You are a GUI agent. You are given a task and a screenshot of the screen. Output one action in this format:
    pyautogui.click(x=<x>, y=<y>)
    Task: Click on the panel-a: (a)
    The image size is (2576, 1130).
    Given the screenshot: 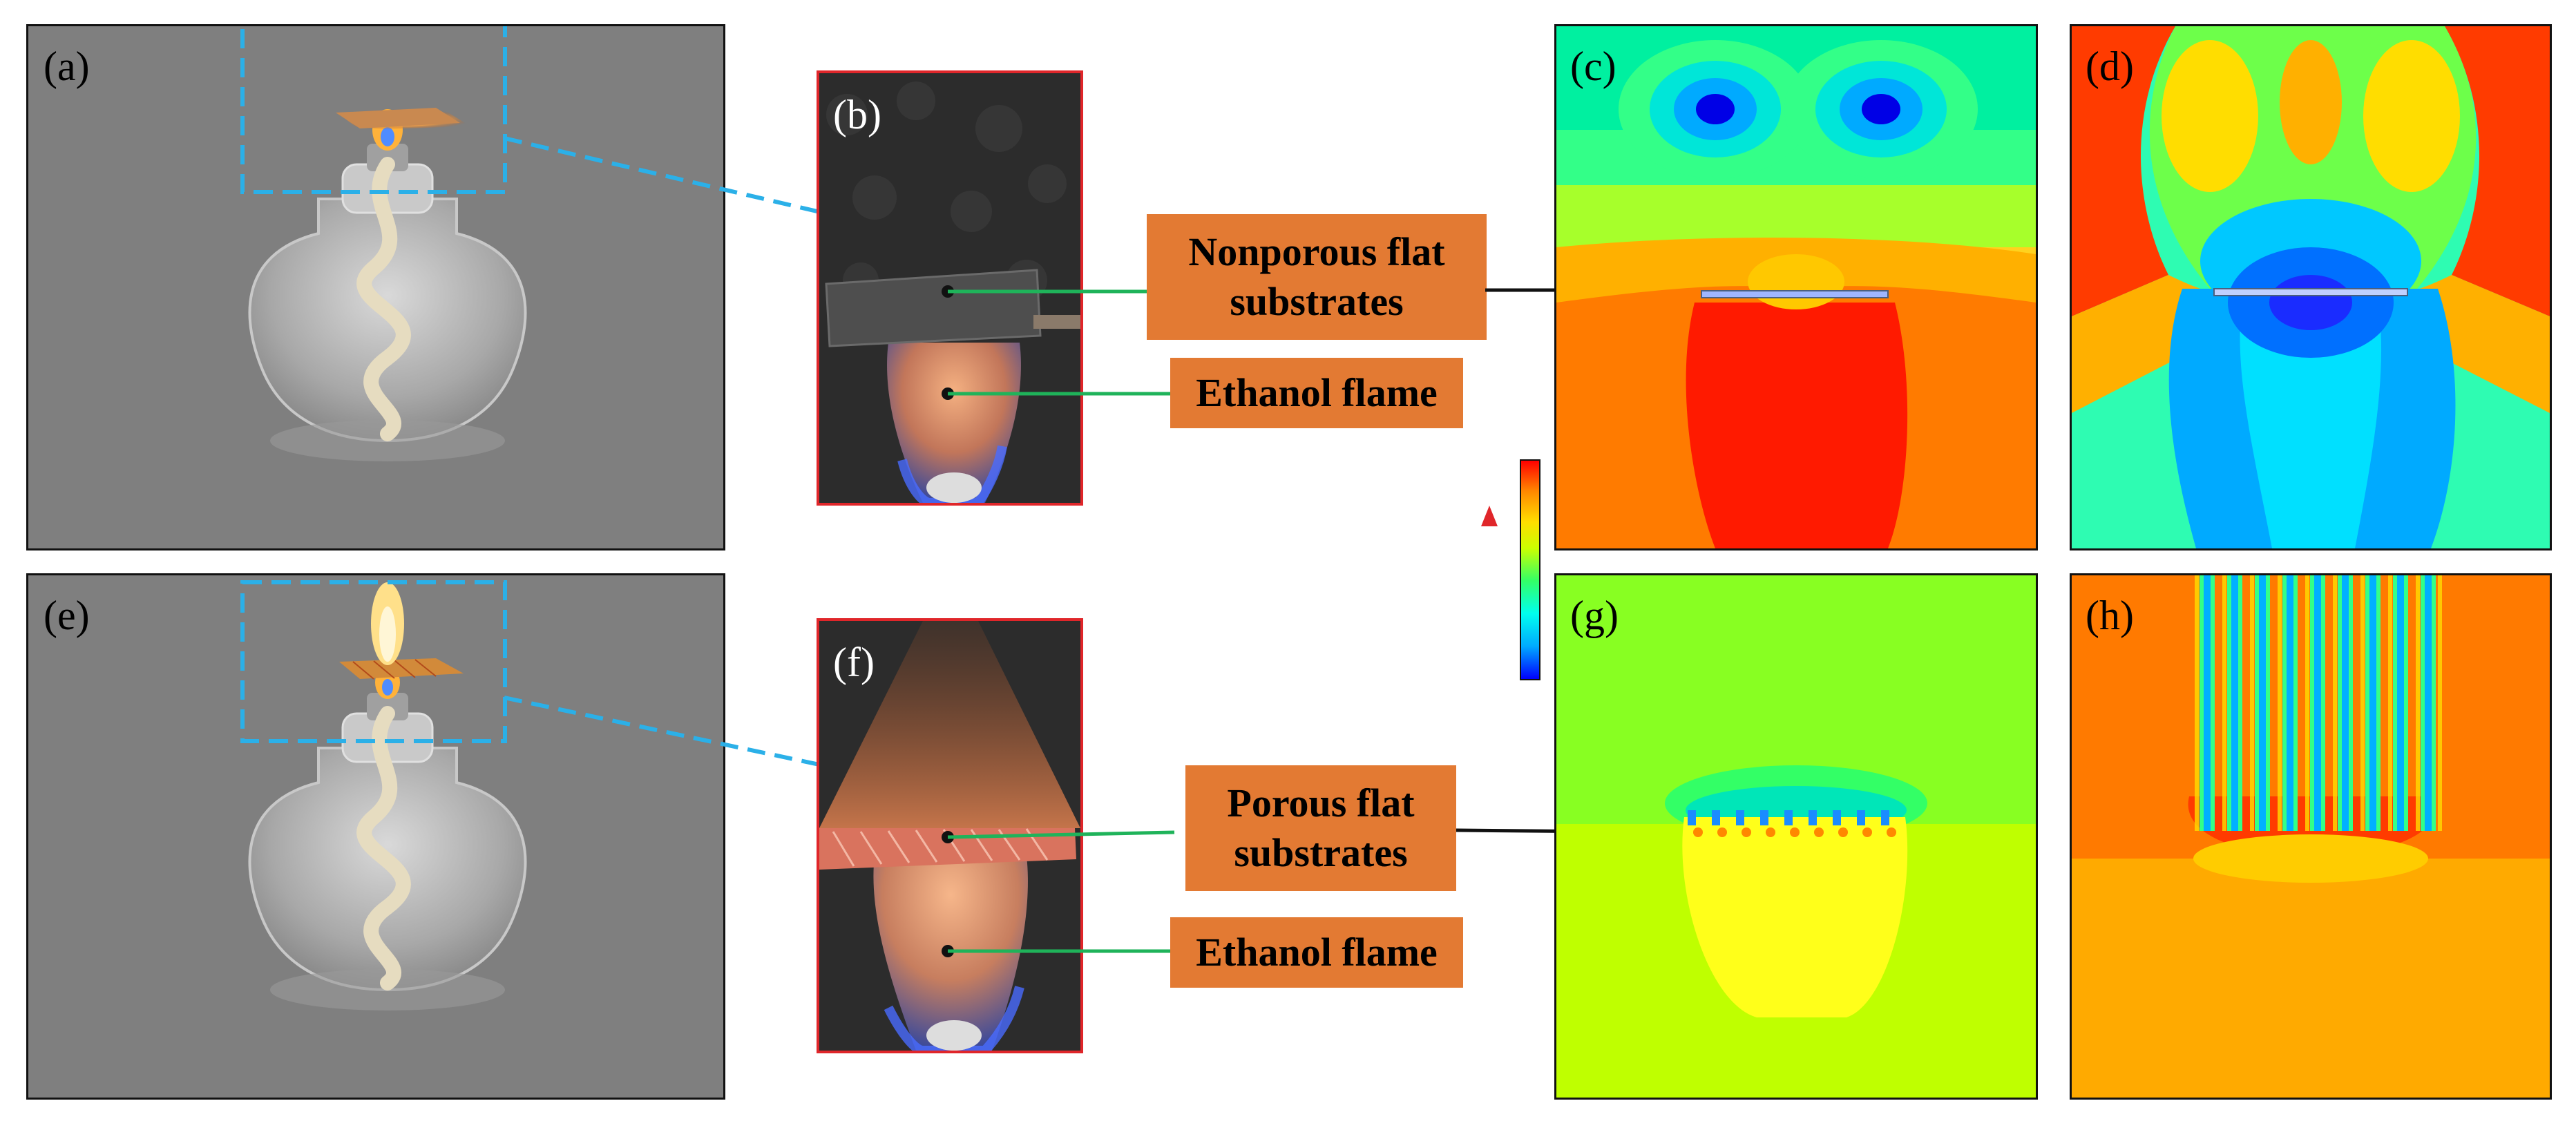 What is the action you would take?
    pyautogui.click(x=375, y=287)
    